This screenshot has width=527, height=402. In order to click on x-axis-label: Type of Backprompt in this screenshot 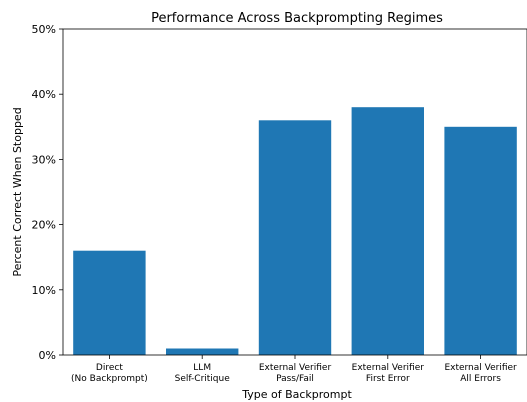, I will do `click(296, 394)`.